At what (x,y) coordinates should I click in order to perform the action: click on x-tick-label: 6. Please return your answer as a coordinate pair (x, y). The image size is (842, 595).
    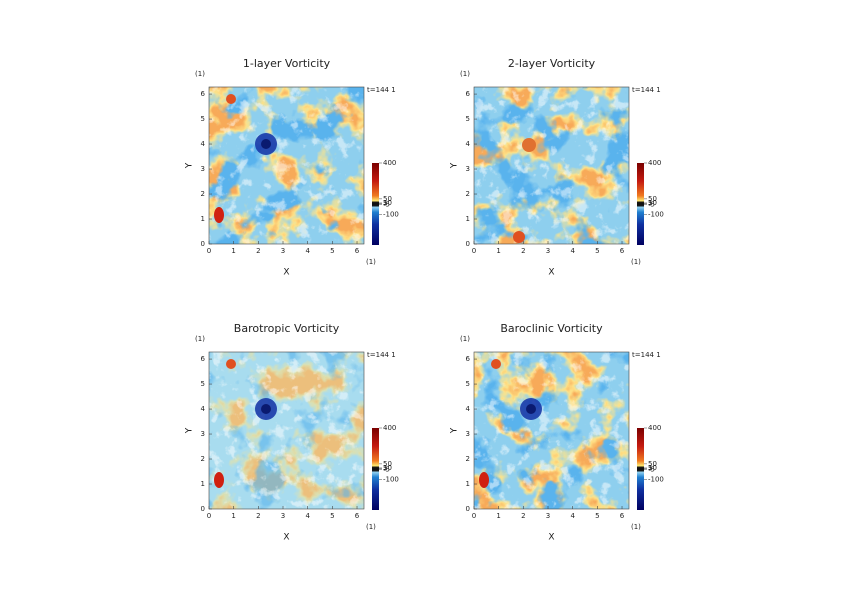
    Looking at the image, I should click on (357, 251).